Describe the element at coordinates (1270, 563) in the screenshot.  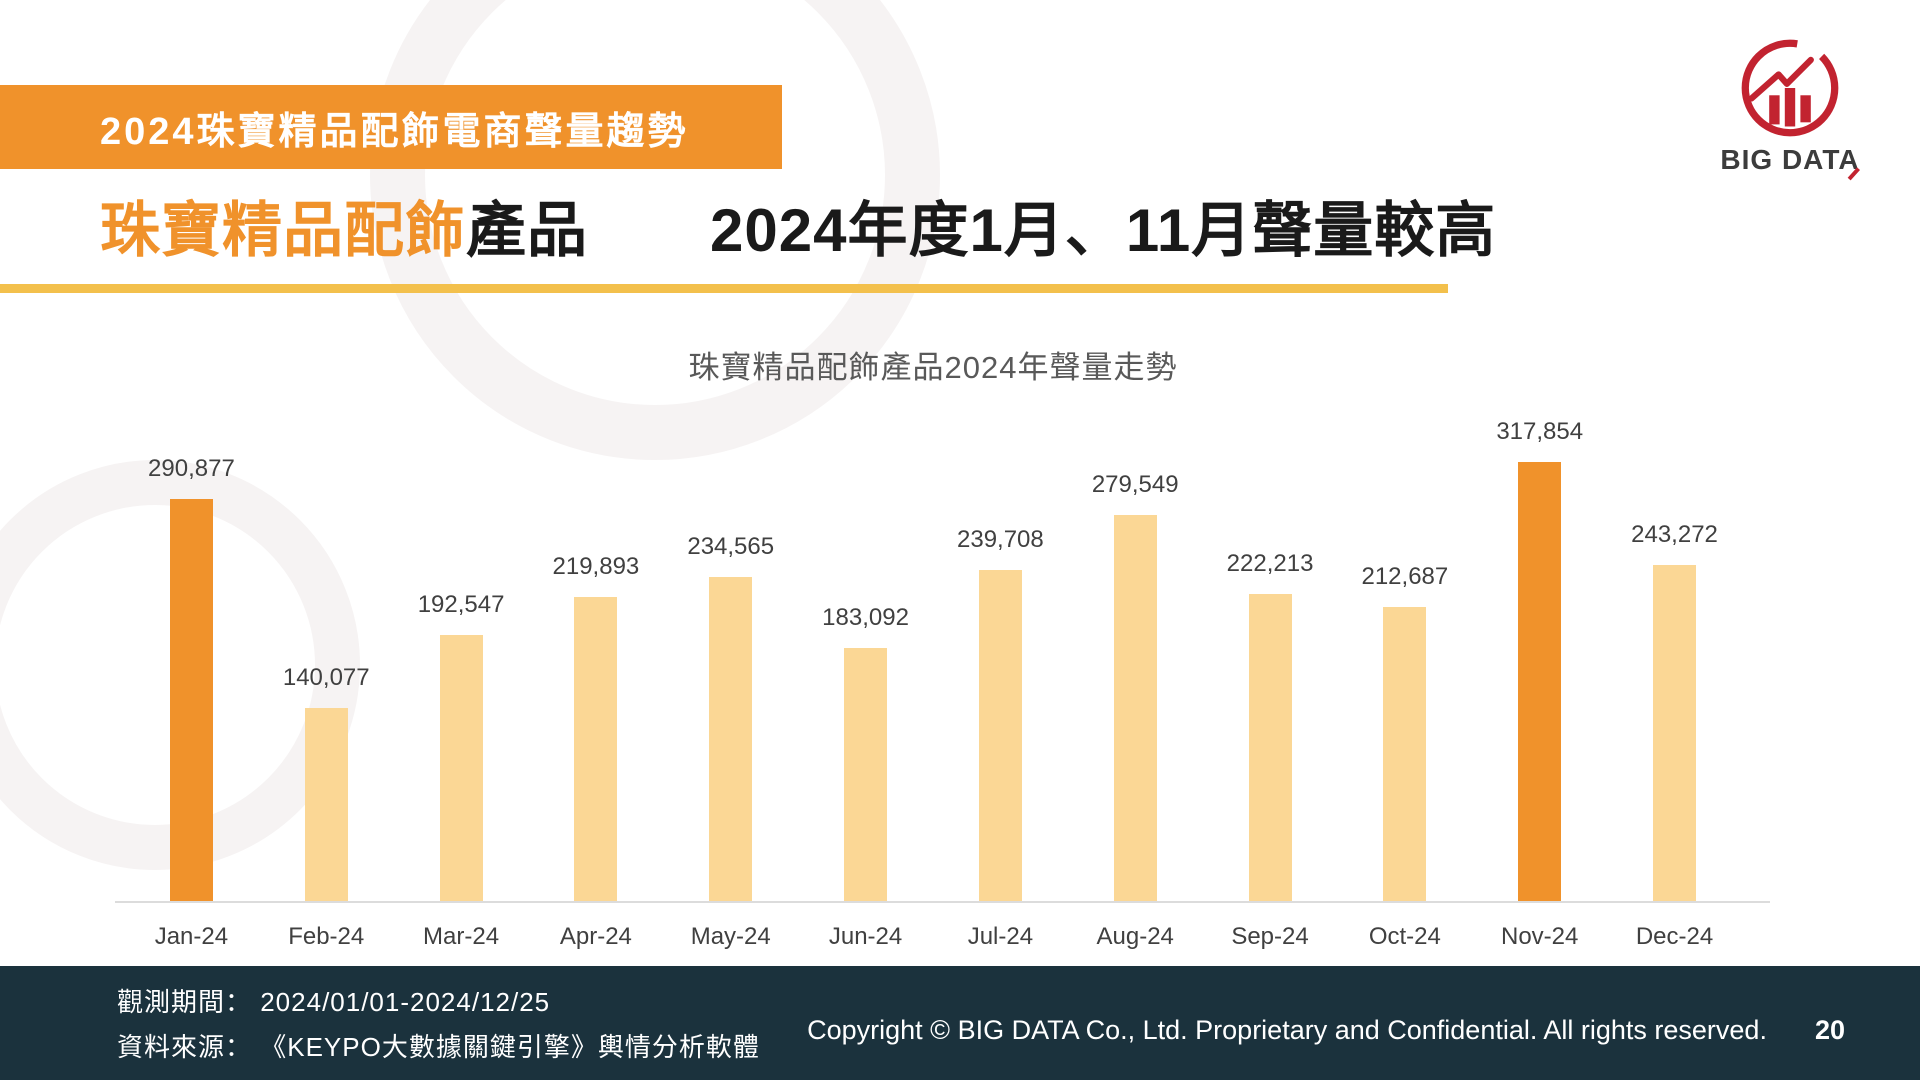
I see `bar-value-label: 222,213` at that location.